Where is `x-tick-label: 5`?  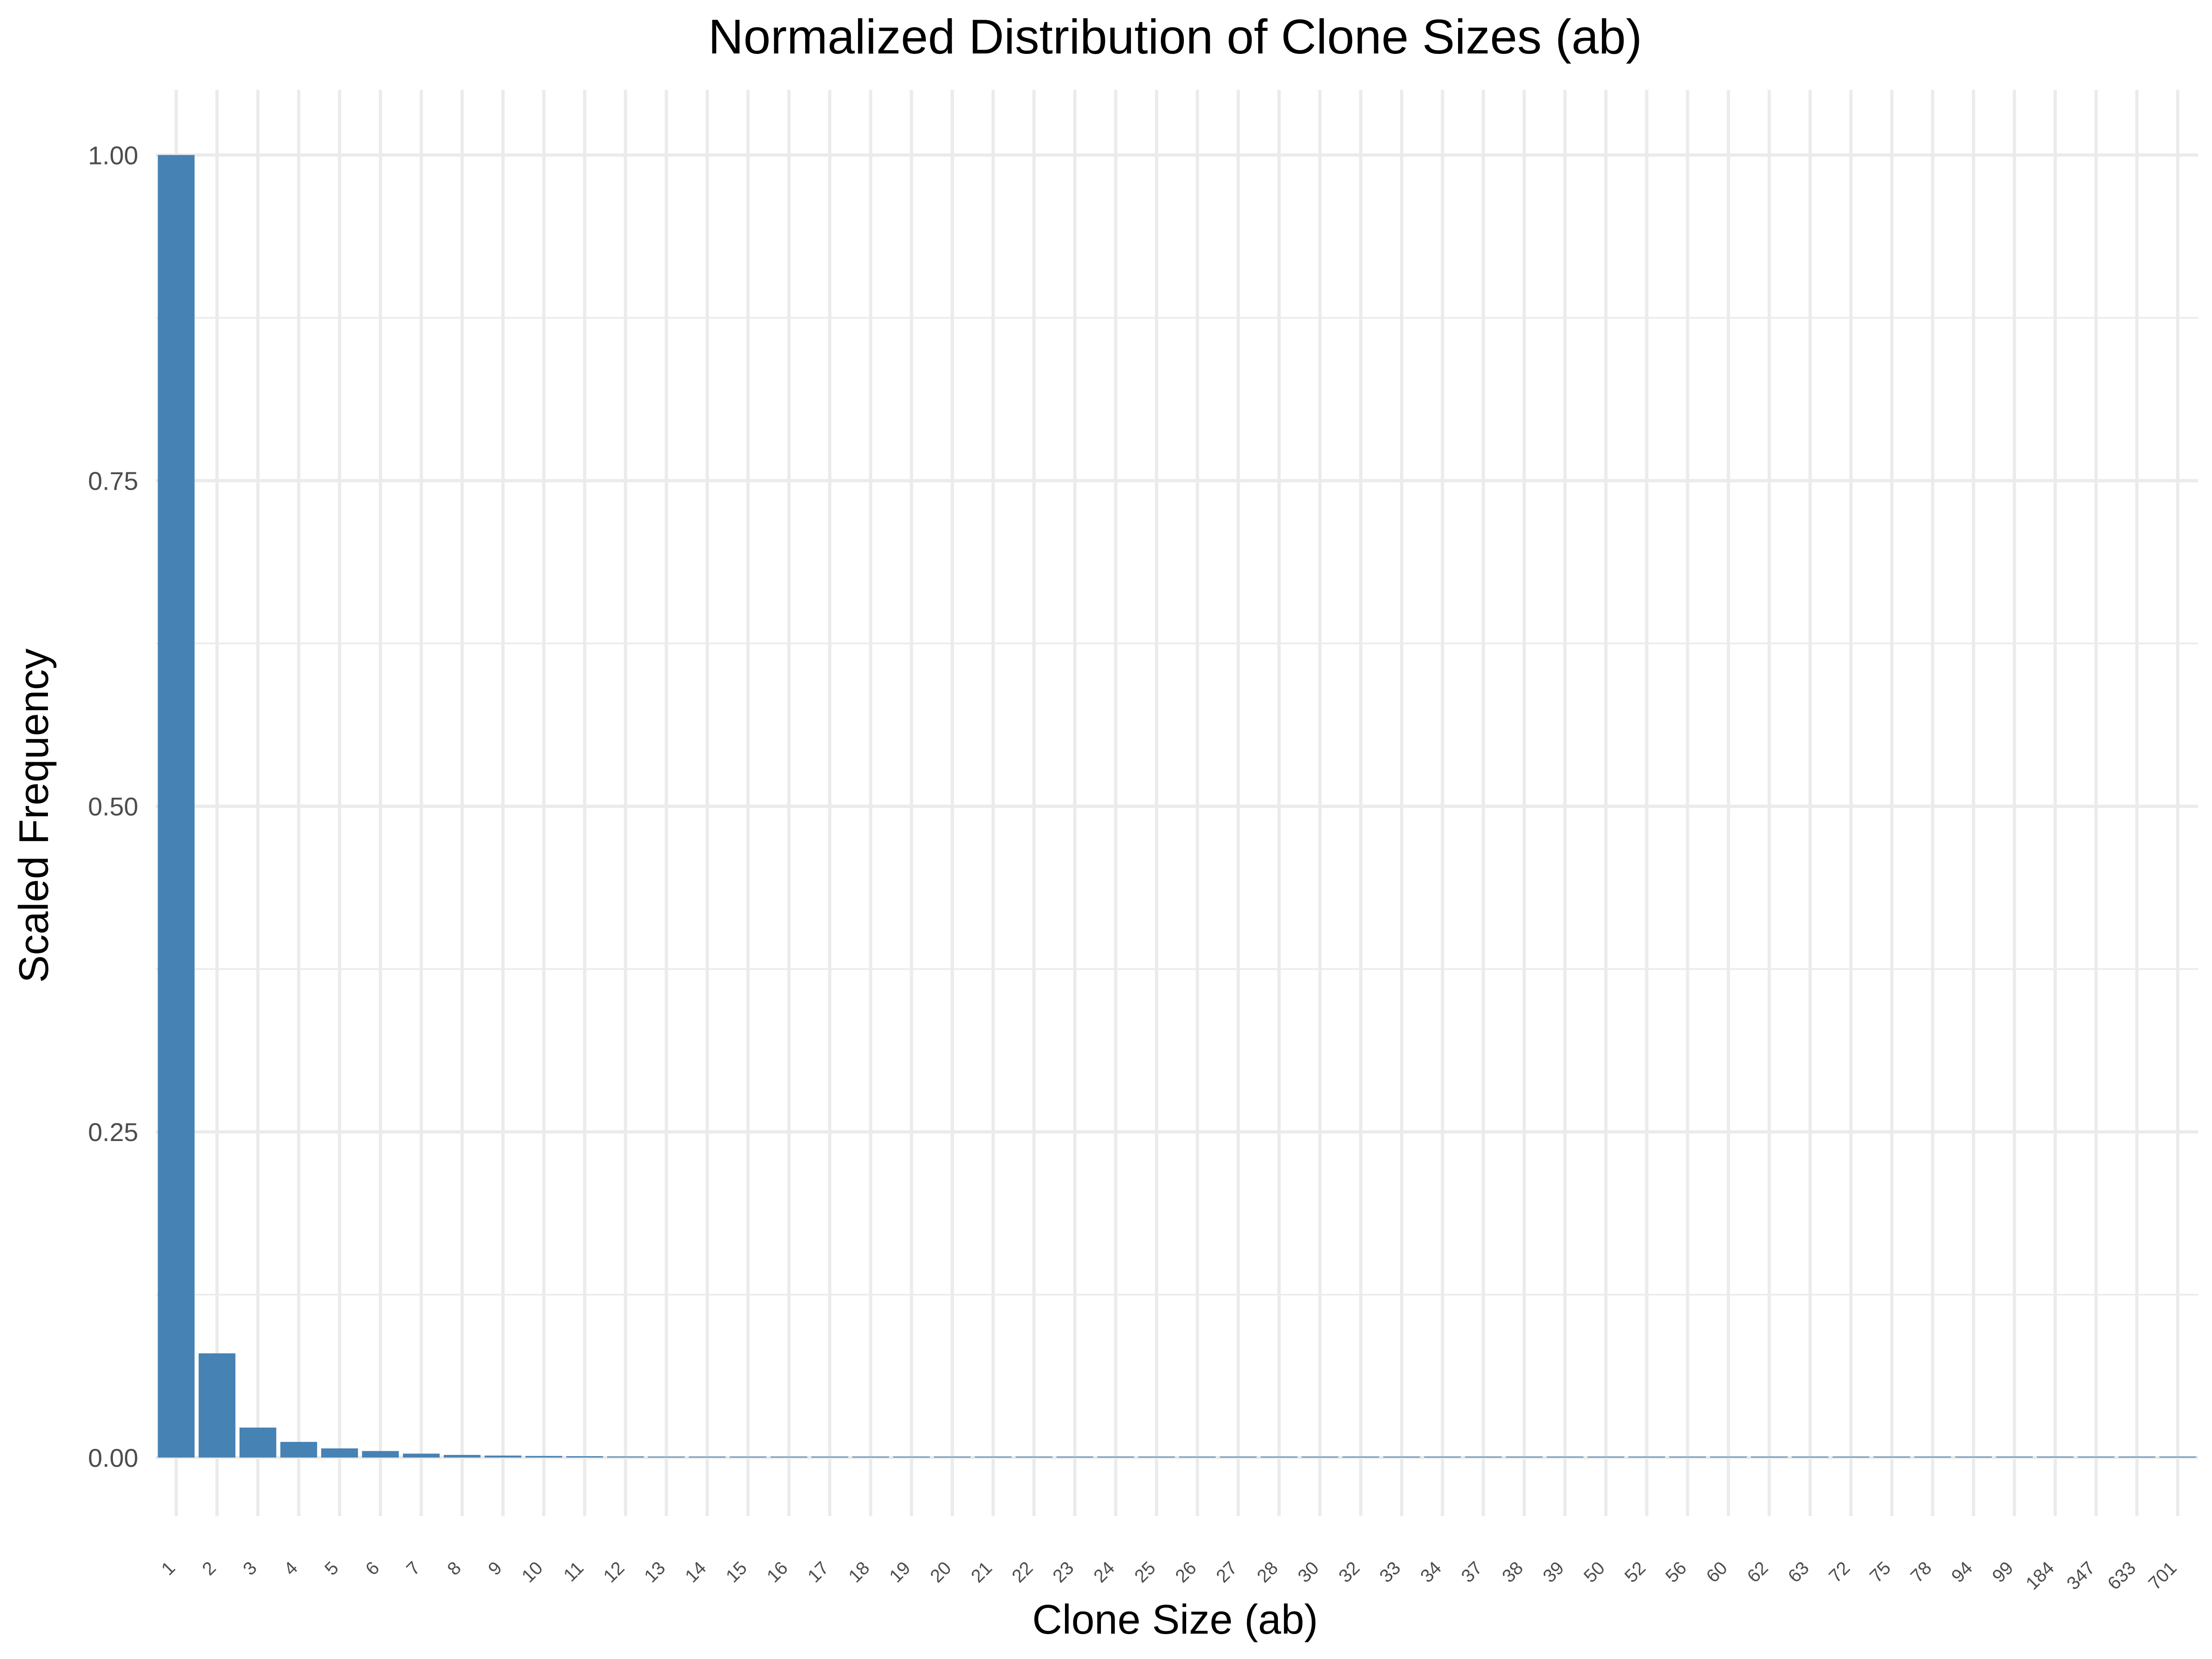
x-tick-label: 5 is located at coordinates (331, 1568).